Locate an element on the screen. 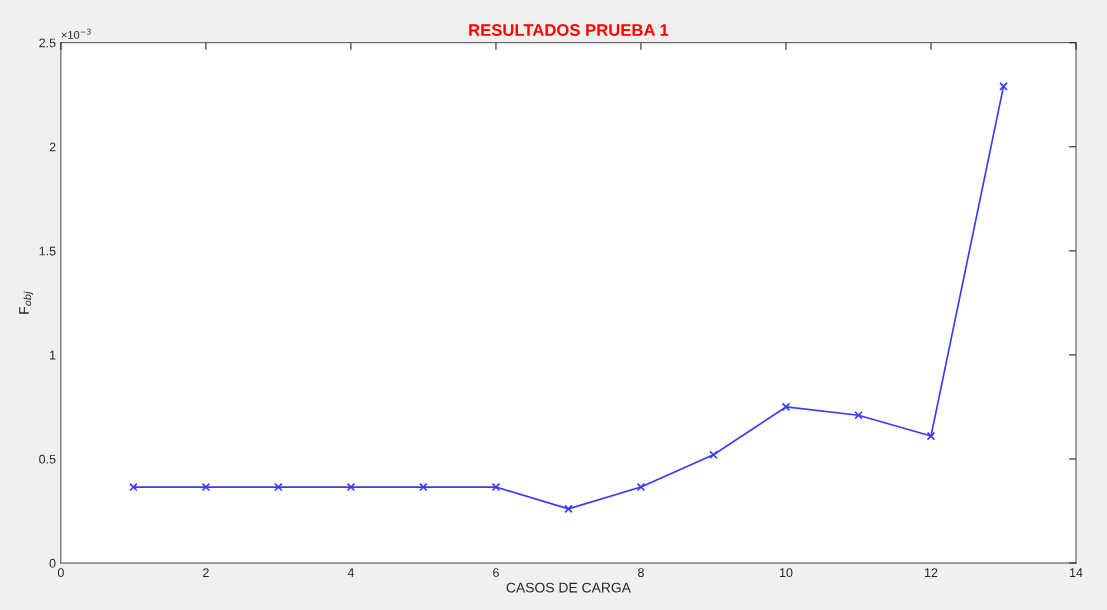  x-tick-label: 4 is located at coordinates (351, 572).